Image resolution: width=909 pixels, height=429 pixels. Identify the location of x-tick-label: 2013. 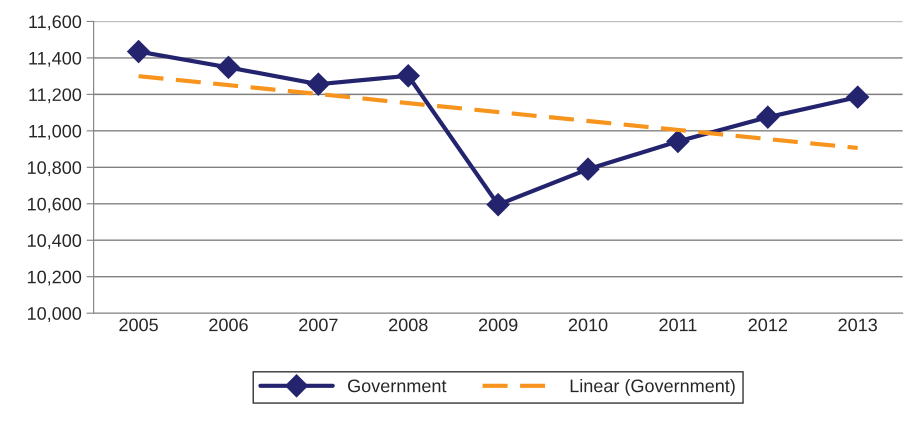
(857, 325).